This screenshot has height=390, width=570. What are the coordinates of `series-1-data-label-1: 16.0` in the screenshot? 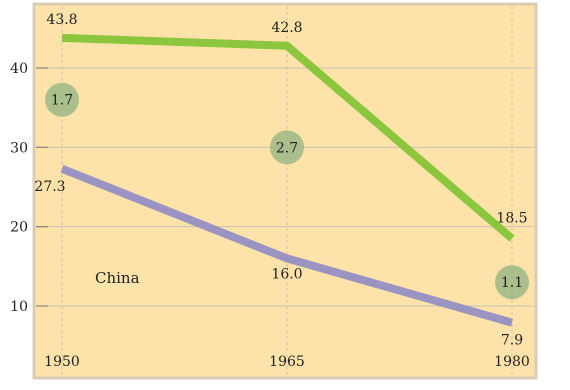 It's located at (286, 274).